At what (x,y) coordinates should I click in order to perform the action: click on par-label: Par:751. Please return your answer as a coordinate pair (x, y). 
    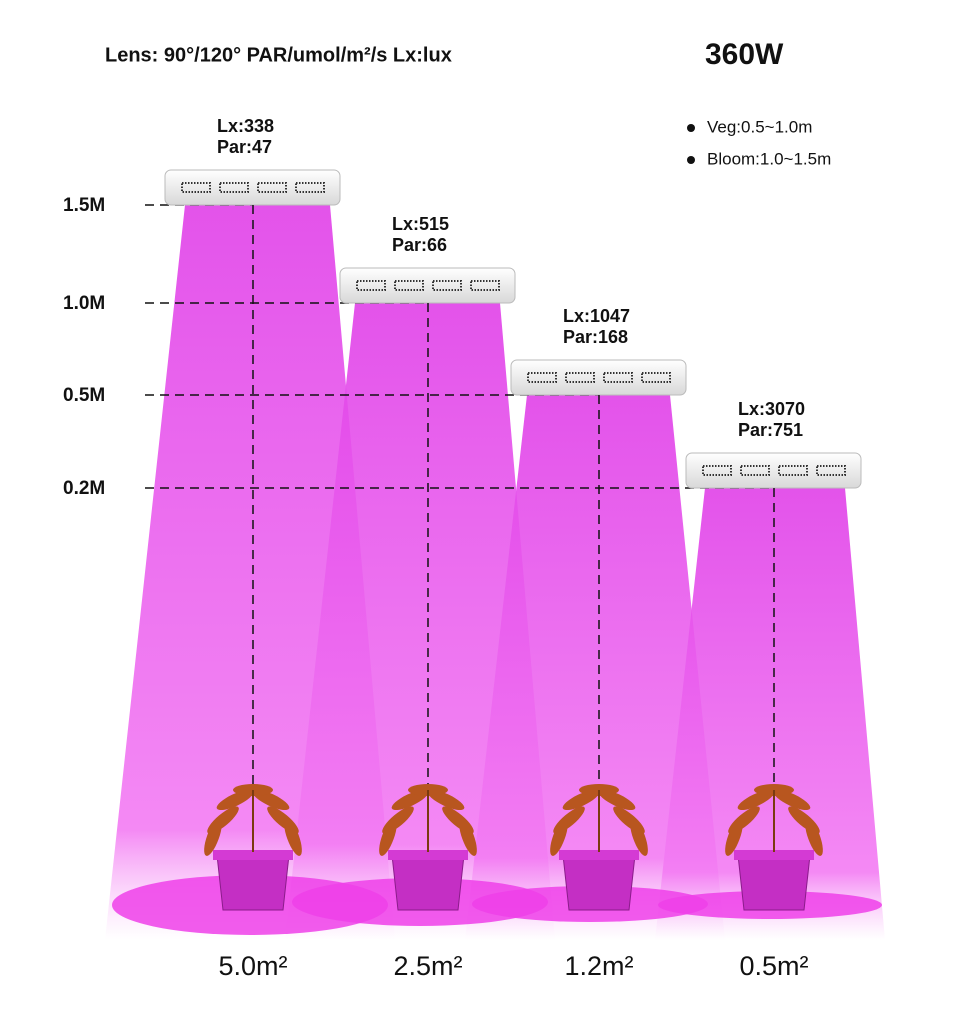
    Looking at the image, I should click on (770, 430).